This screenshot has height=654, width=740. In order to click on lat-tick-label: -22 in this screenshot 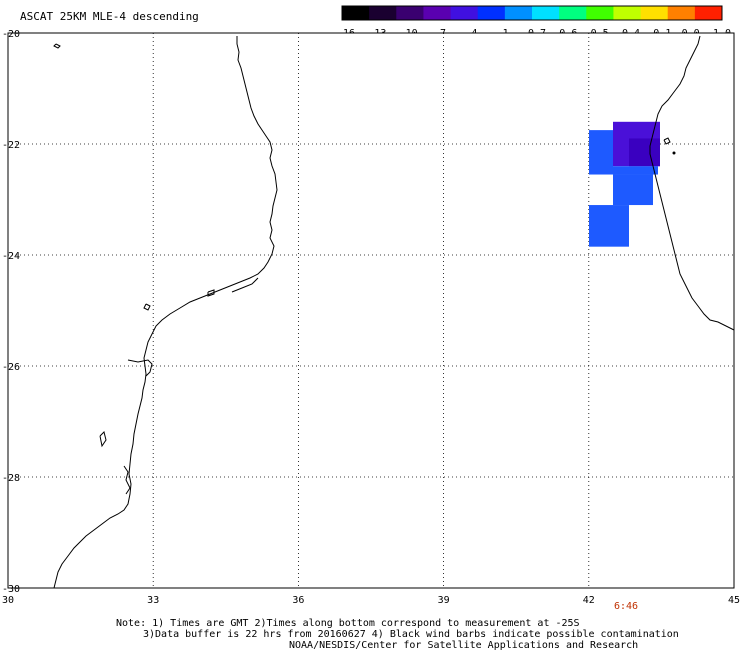, I will do `click(11, 145)`.